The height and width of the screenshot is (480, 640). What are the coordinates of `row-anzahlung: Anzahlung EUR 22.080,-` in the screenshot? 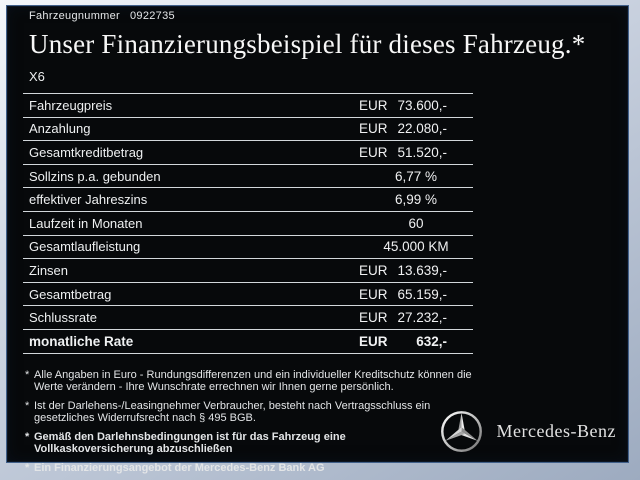 It's located at (248, 130).